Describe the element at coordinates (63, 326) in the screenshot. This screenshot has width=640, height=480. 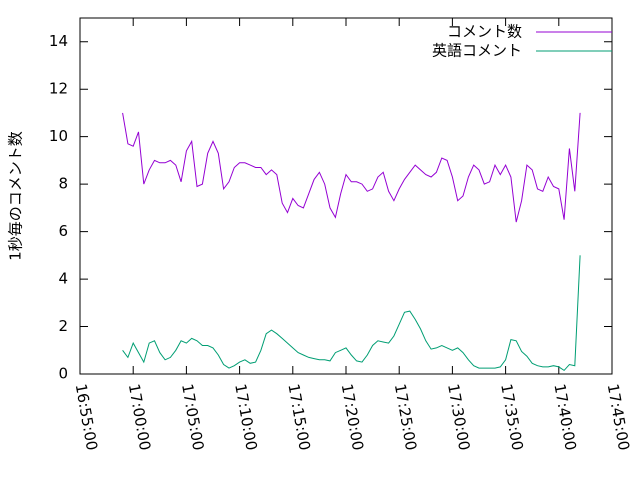
I see `y-tick-label: 2` at that location.